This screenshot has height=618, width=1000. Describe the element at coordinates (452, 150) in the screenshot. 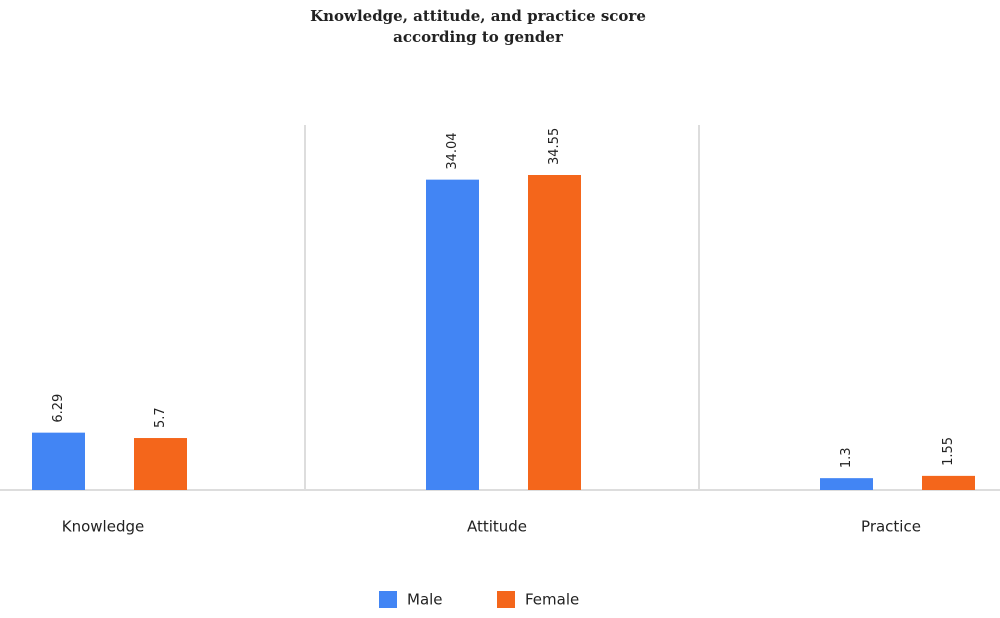

I see `value-label: 34.04` at that location.